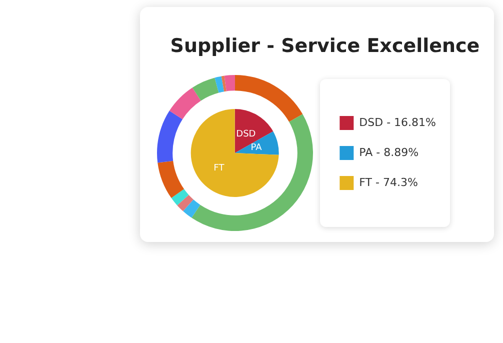 The height and width of the screenshot is (343, 503). I want to click on text: FT, so click(219, 169).